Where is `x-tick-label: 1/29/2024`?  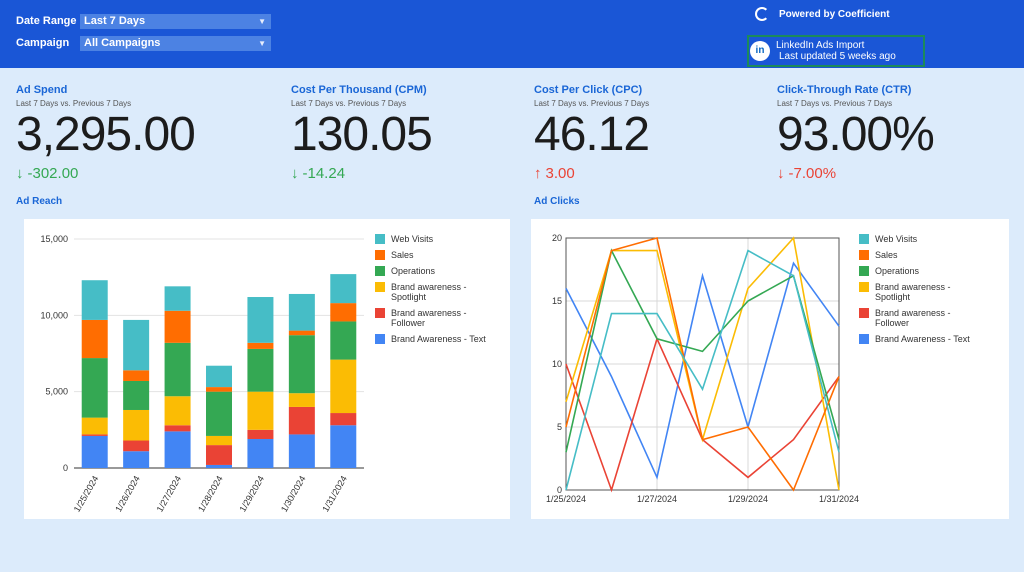 x-tick-label: 1/29/2024 is located at coordinates (251, 494).